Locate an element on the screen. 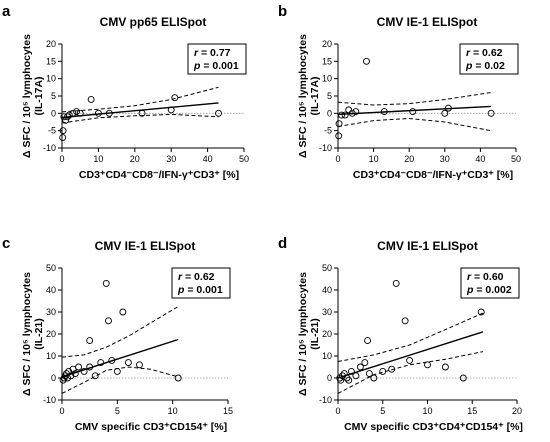 This screenshot has width=550, height=442. y-tick-label: 50 is located at coordinates (327, 268).